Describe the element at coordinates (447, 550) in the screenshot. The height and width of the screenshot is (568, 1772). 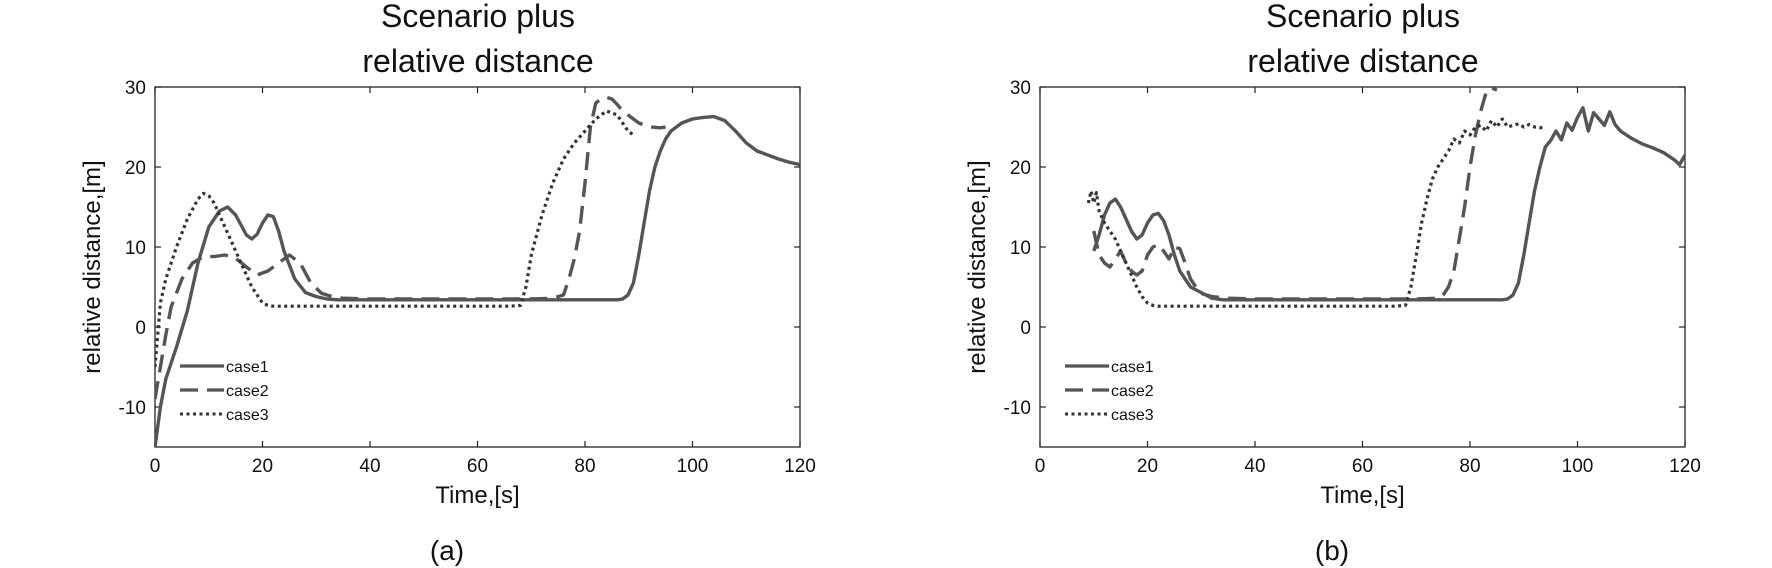
I see `figure-caption: (a)` at that location.